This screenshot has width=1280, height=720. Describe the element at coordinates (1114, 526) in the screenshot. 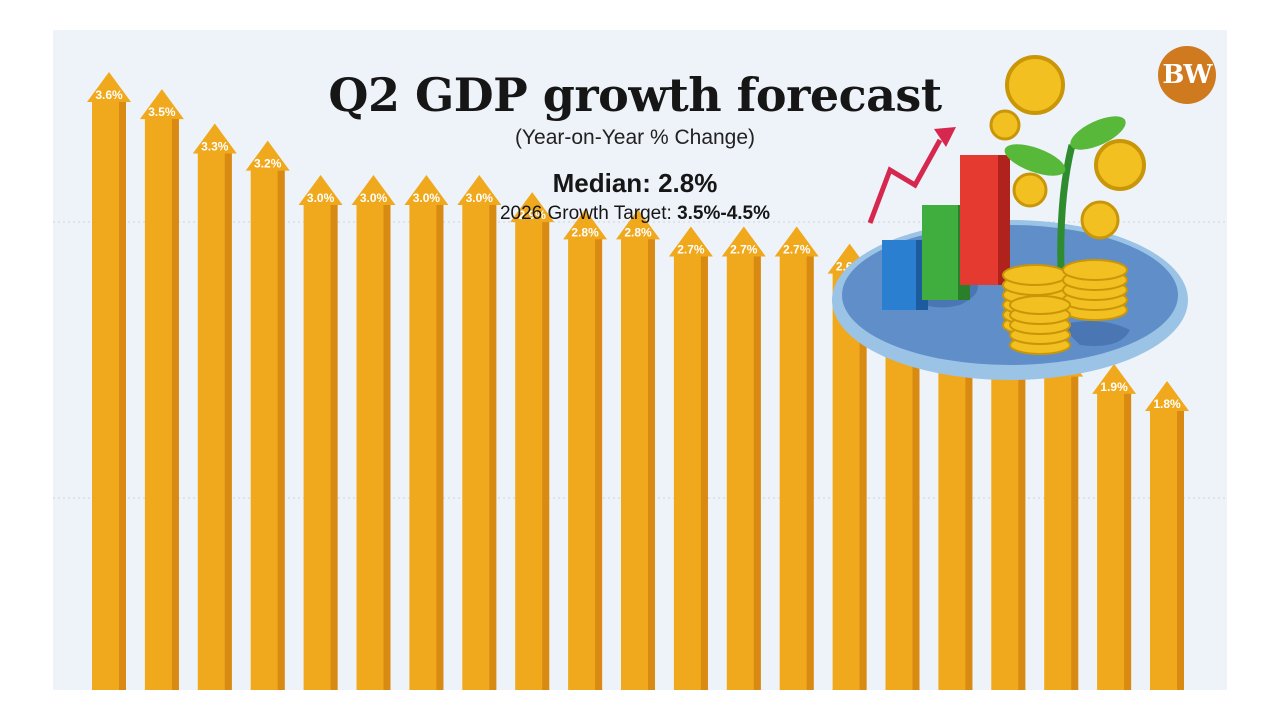

I see `bar-arrow: 1.9%` at that location.